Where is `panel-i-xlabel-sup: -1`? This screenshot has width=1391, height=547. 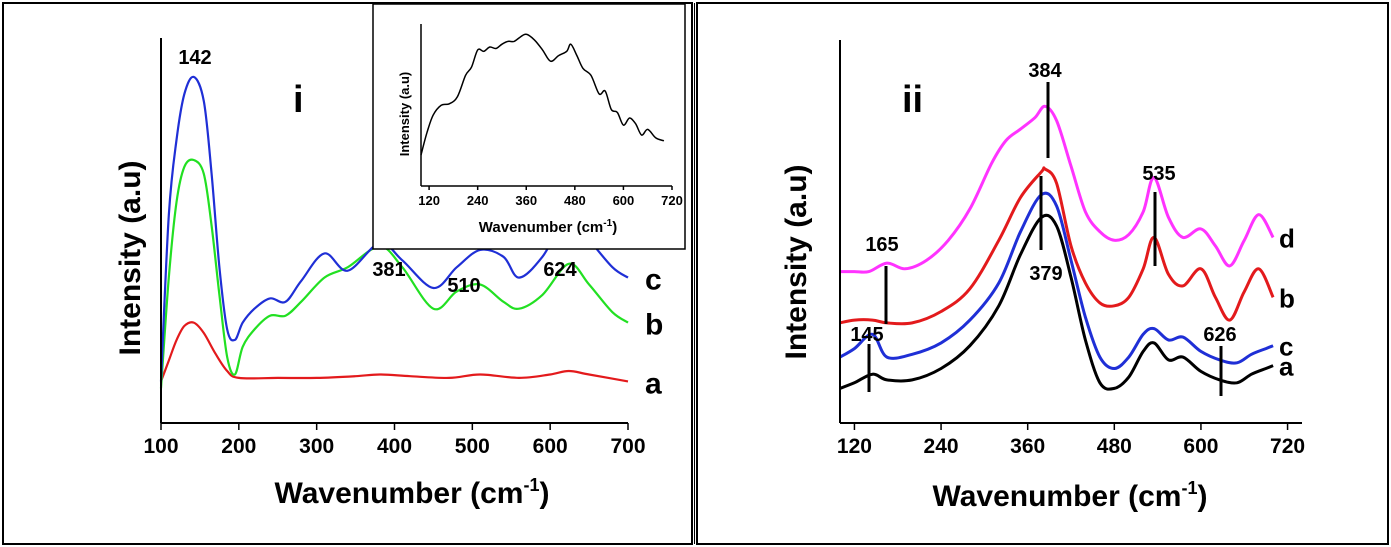 panel-i-xlabel-sup: -1 is located at coordinates (531, 485).